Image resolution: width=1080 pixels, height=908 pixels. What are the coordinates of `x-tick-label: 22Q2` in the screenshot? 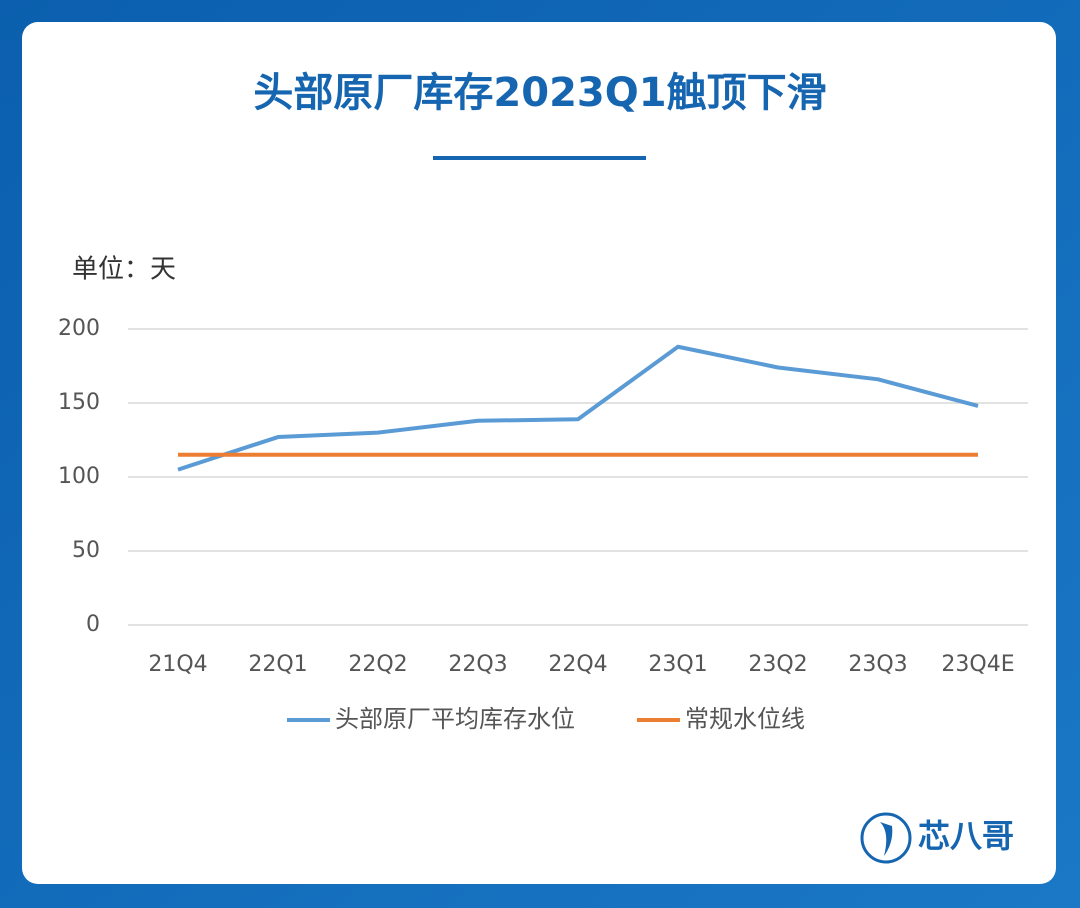 It's located at (377, 664).